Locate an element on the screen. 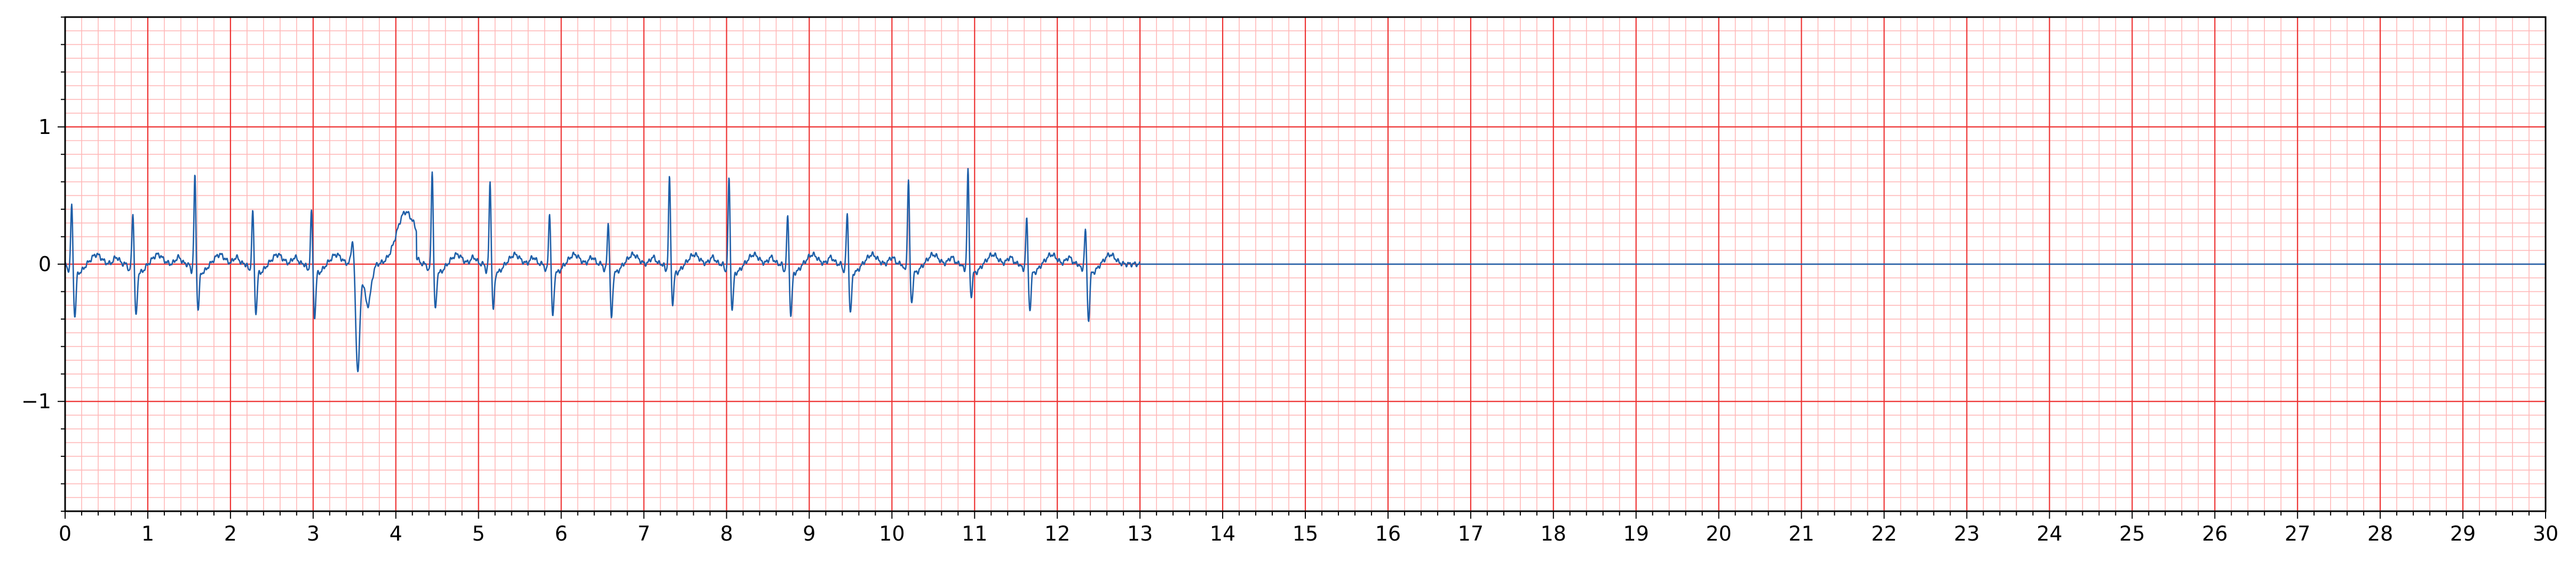 This screenshot has height=563, width=2576. x-tick-label: 21 is located at coordinates (1801, 533).